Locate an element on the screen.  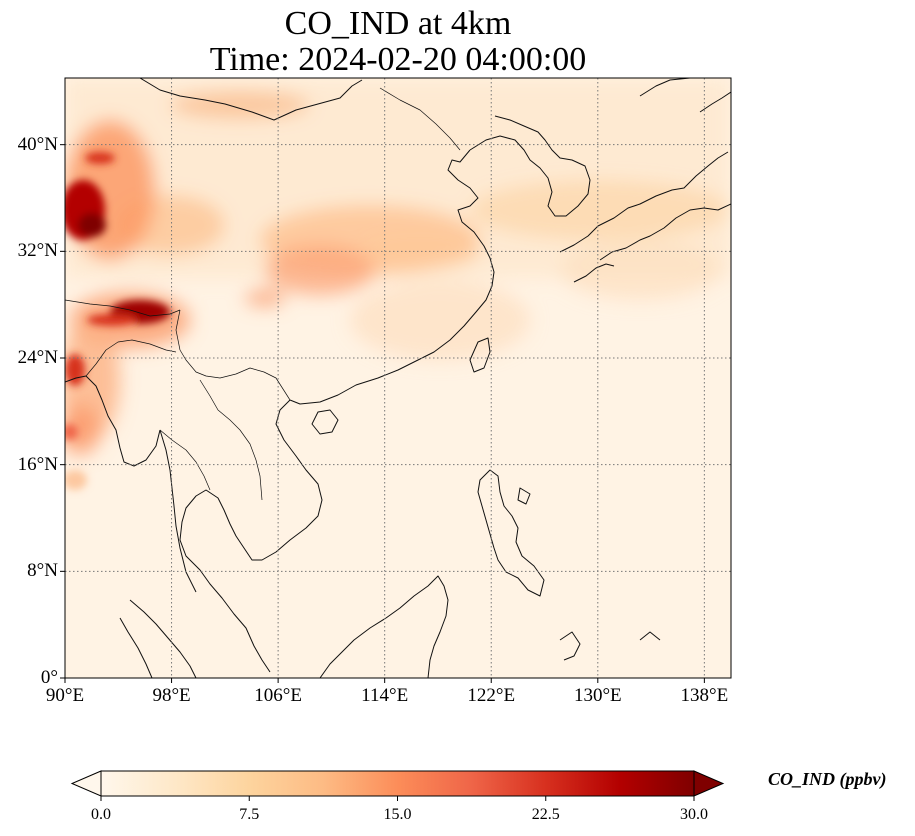
colorbar-title: CO_IND (ppbv) is located at coordinates (827, 779).